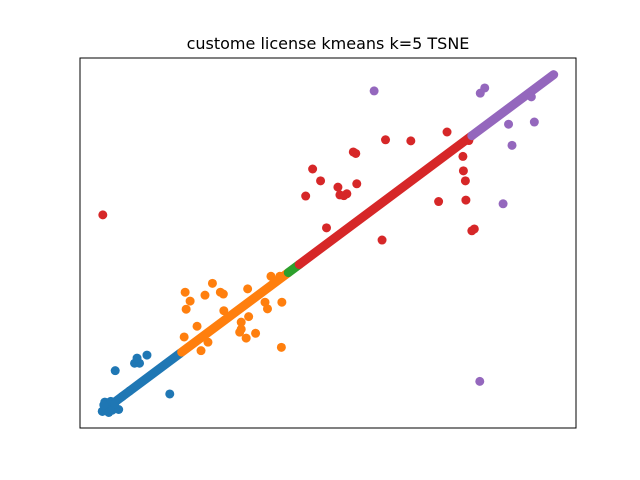 The width and height of the screenshot is (640, 480). Describe the element at coordinates (328, 43) in the screenshot. I see `chart-title: custome license kmeans k=5 TSNE` at that location.